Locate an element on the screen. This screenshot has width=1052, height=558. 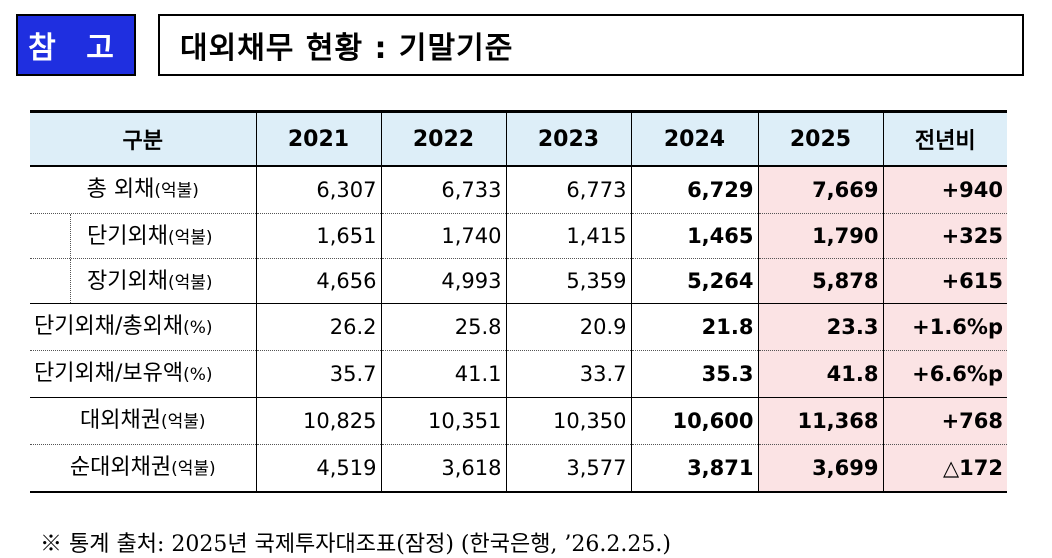
cell-value: 10,825 is located at coordinates (318, 421).